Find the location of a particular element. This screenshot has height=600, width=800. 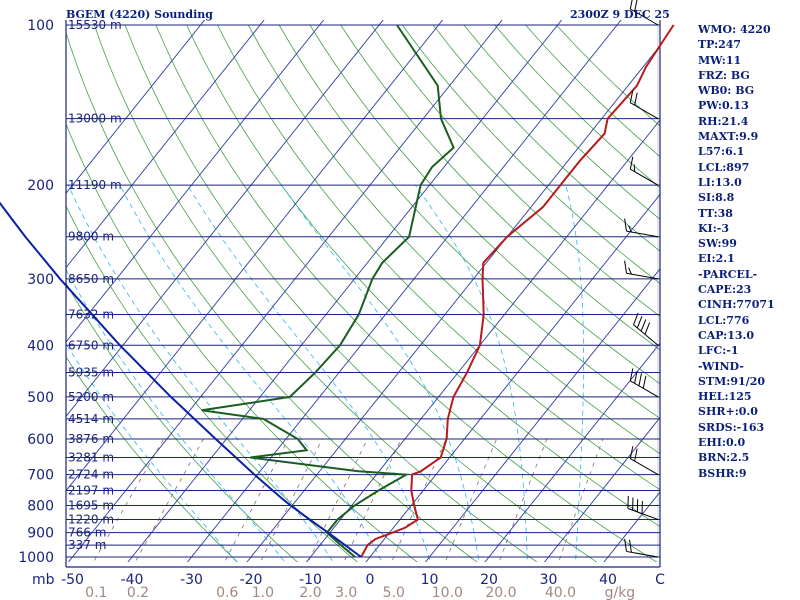

sounding-param: WB0: BG is located at coordinates (726, 91).